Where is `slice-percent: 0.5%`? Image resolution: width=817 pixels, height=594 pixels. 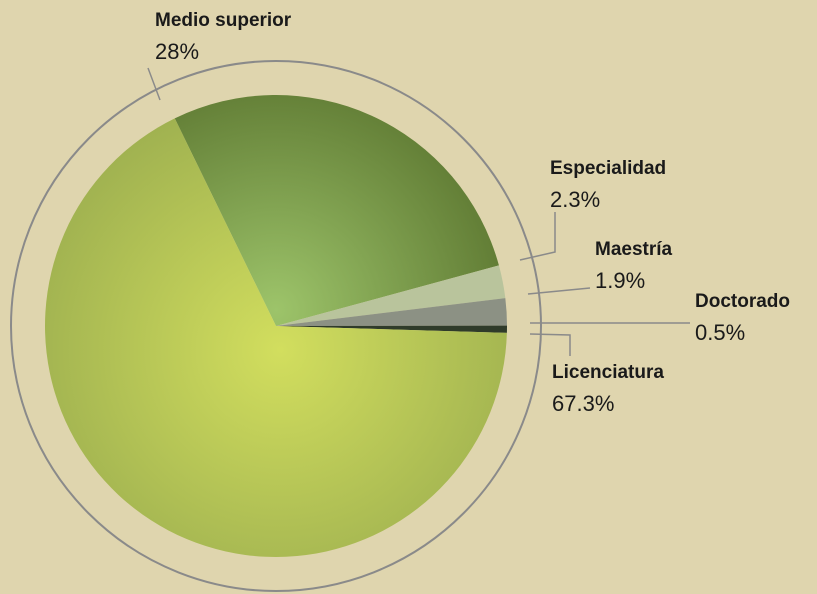 slice-percent: 0.5% is located at coordinates (720, 332).